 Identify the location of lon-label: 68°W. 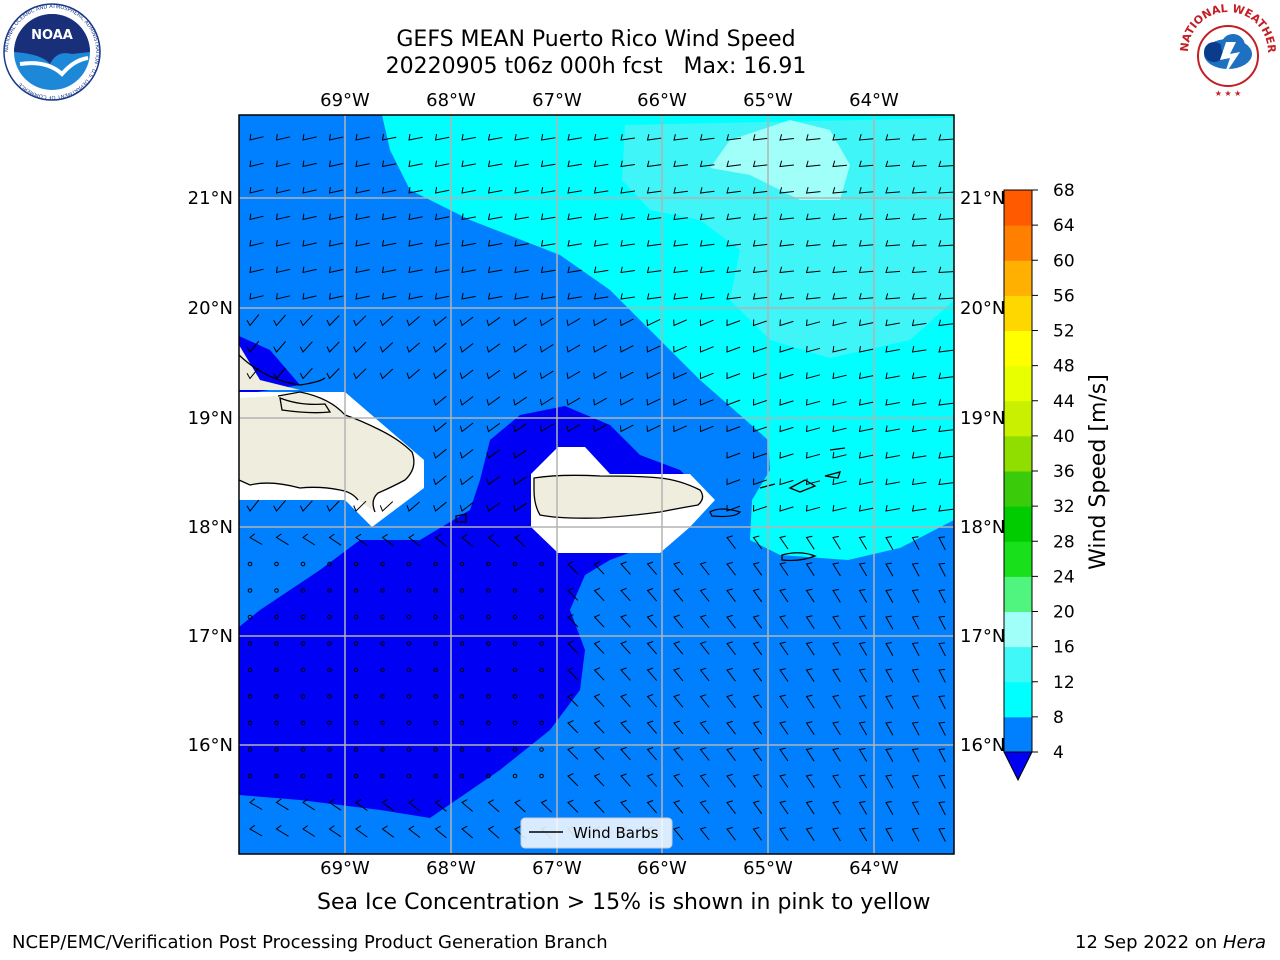
(451, 100).